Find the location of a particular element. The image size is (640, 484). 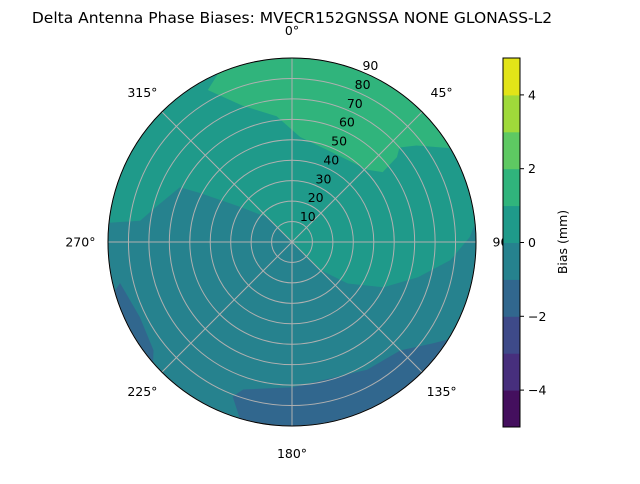

angular-tick-label: 135° is located at coordinates (442, 391).